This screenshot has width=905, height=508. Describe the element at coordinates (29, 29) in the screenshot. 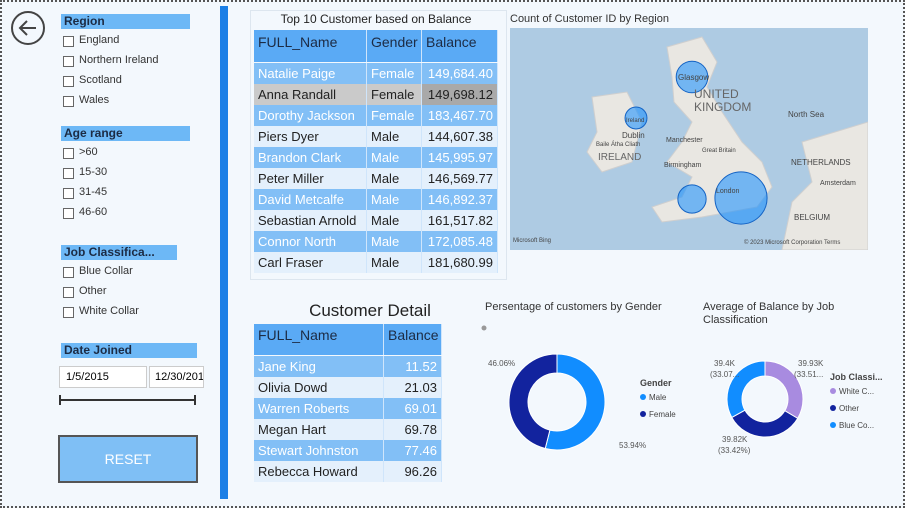

I see `back-button` at that location.